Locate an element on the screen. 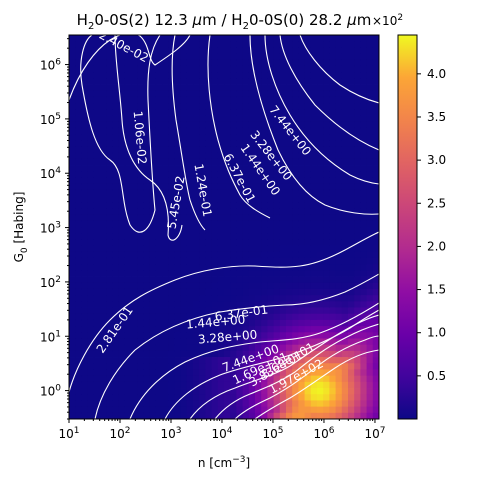 Image resolution: width=479 pixels, height=483 pixels. y-tick-label: 103 is located at coordinates (50, 228).